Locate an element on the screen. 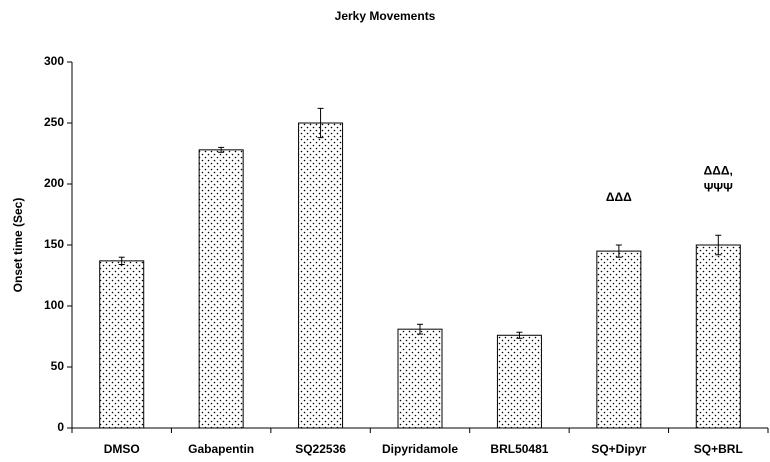 The height and width of the screenshot is (462, 770). y-tick-label: 300 is located at coordinates (54, 61).